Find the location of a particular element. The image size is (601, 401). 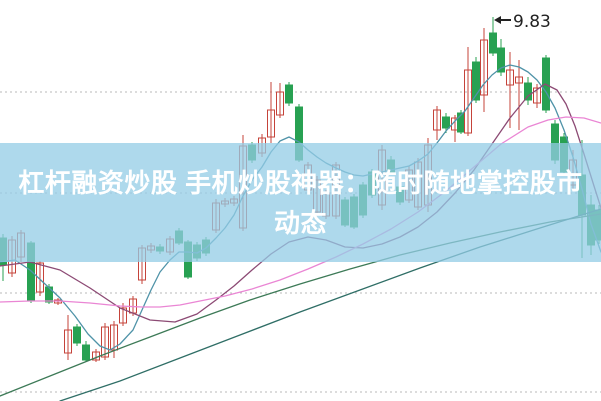

headline-line-1: 杠杆融资炒股 手机炒股神器：随时随地掌控股市 is located at coordinates (300, 182).